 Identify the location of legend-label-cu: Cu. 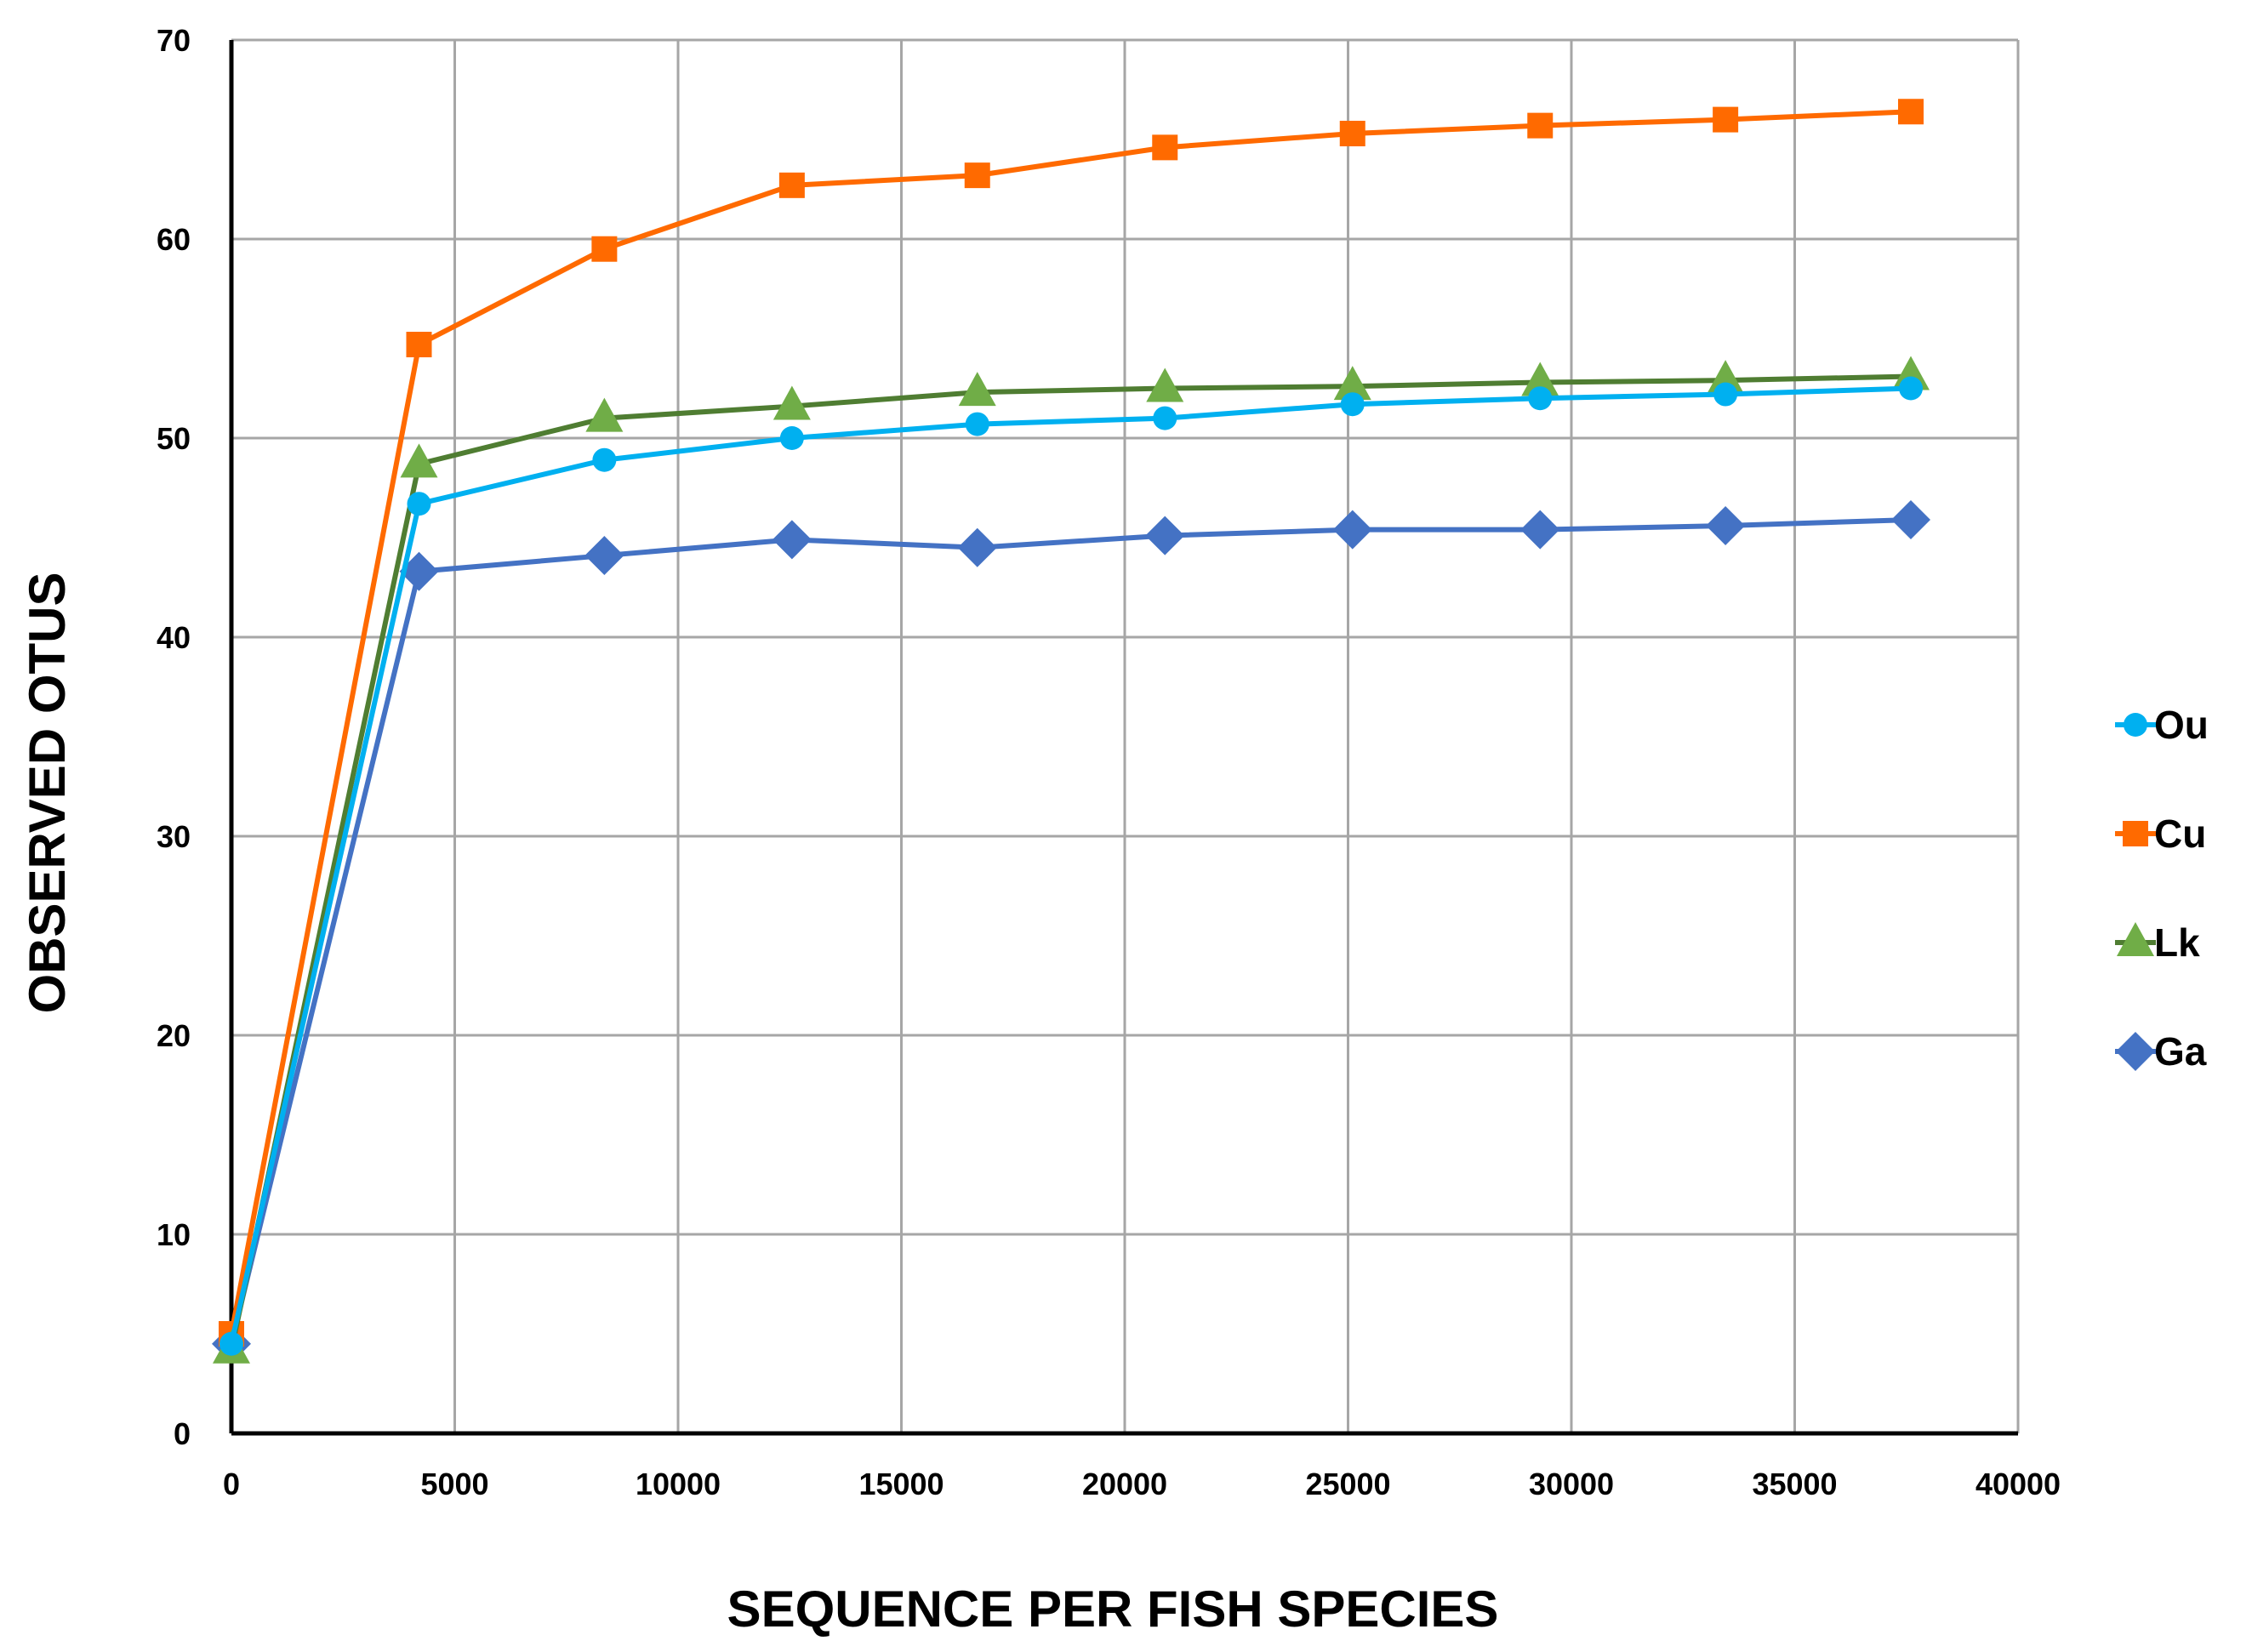
(2180, 834).